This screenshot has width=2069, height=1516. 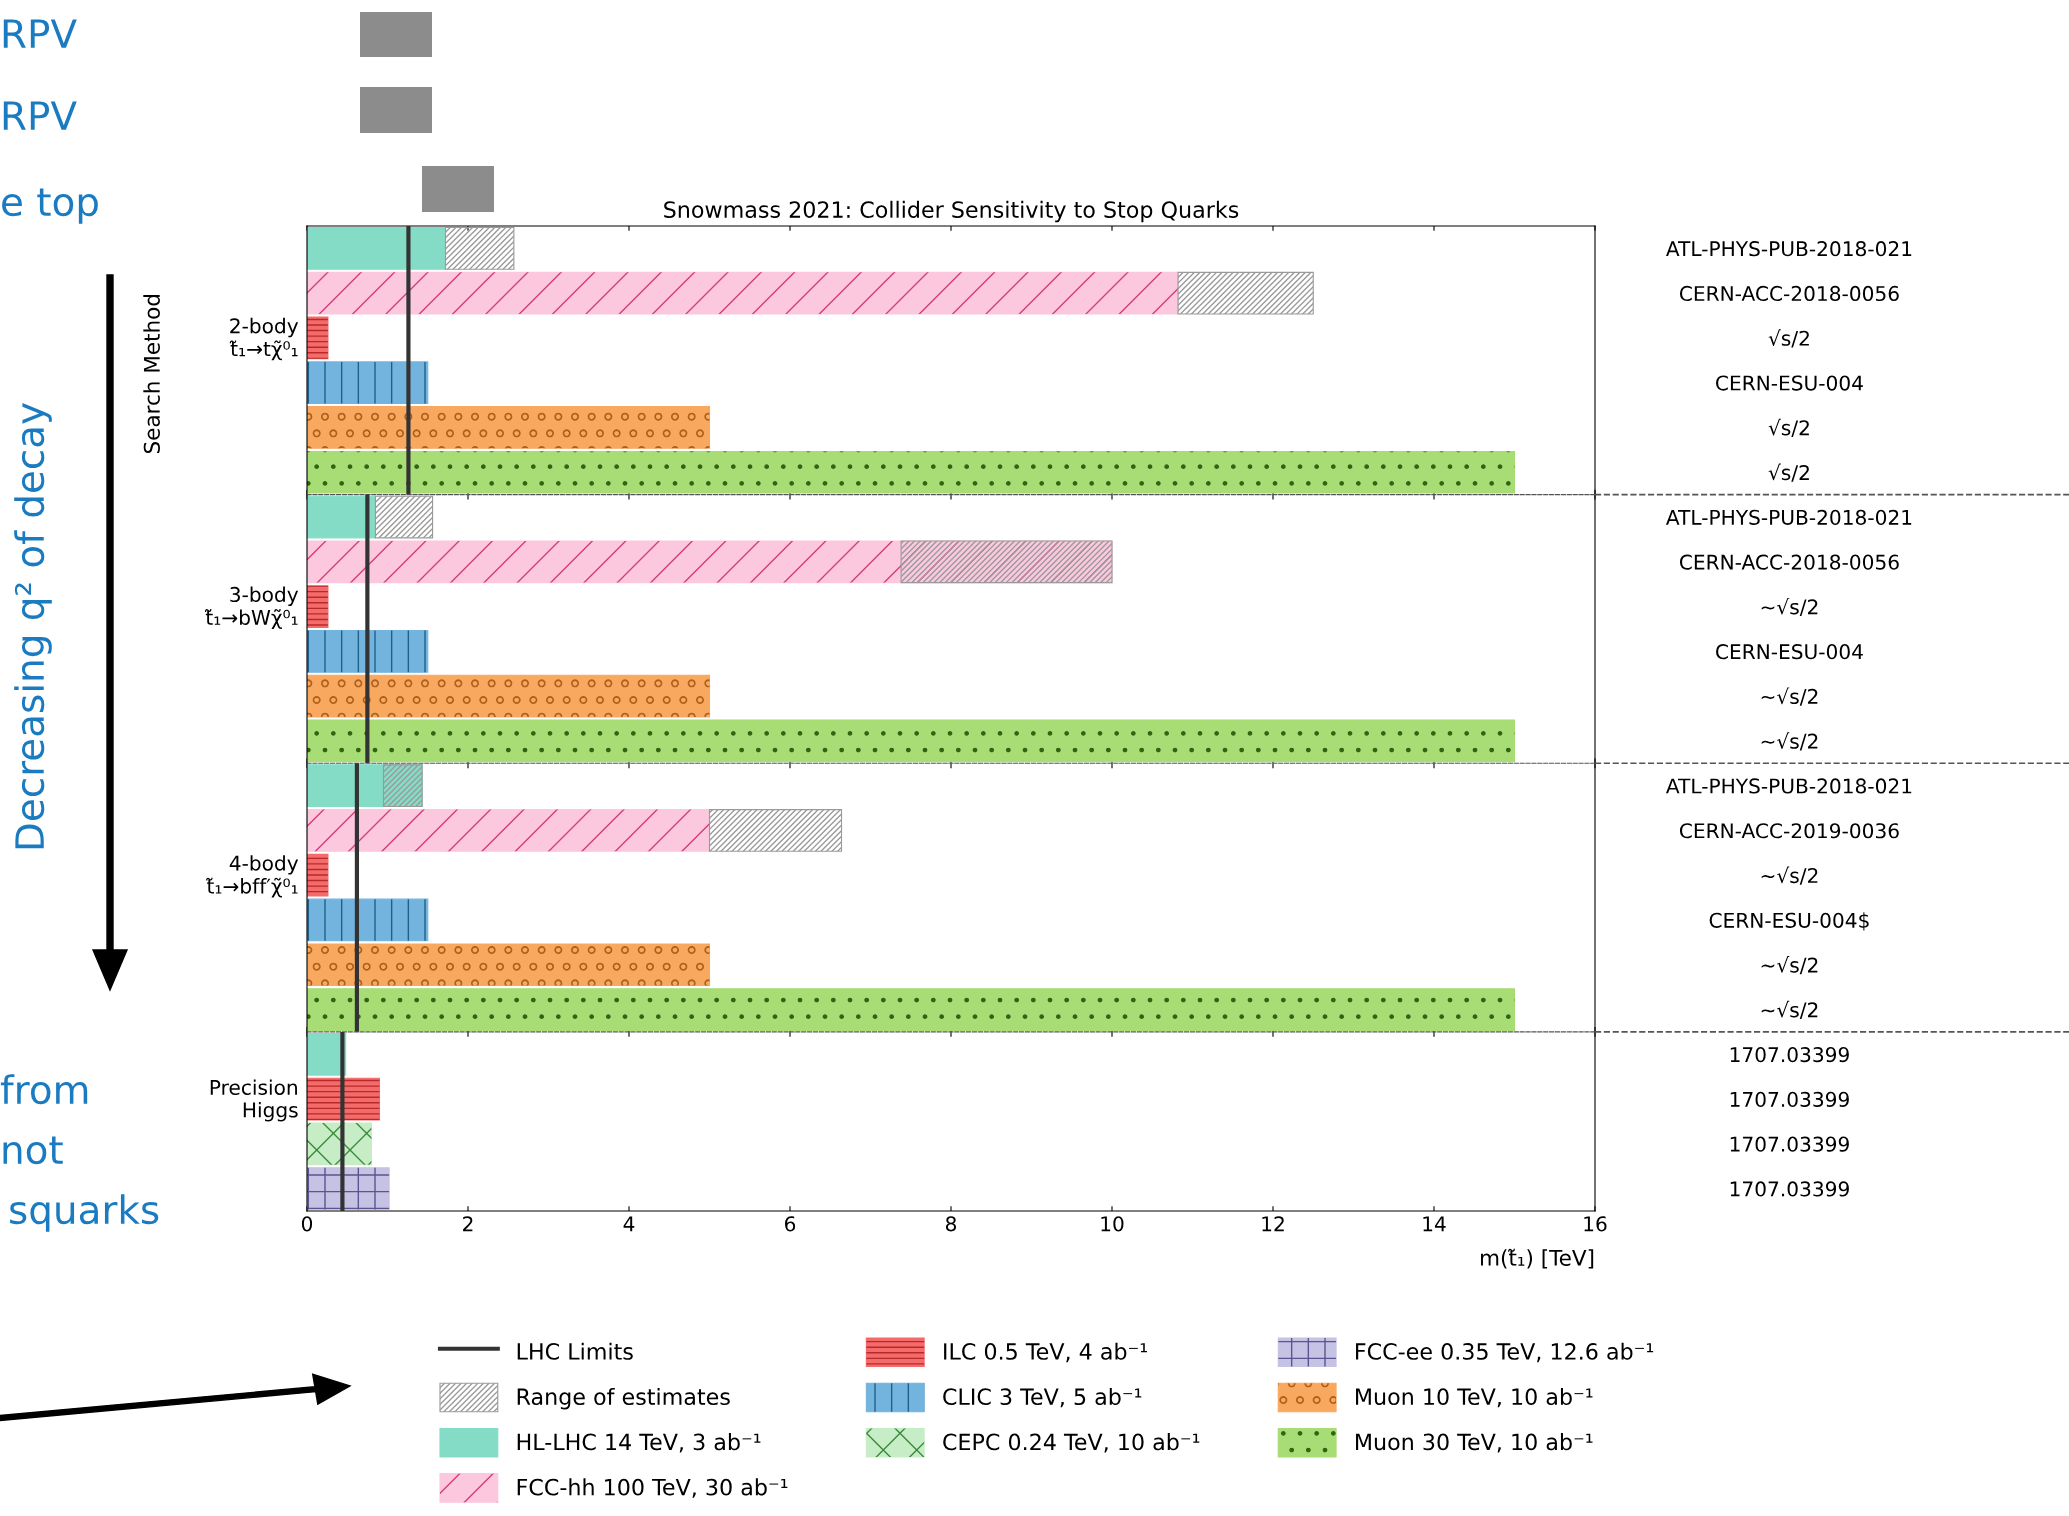 I want to click on x-tick-label: 10, so click(x=1112, y=1224).